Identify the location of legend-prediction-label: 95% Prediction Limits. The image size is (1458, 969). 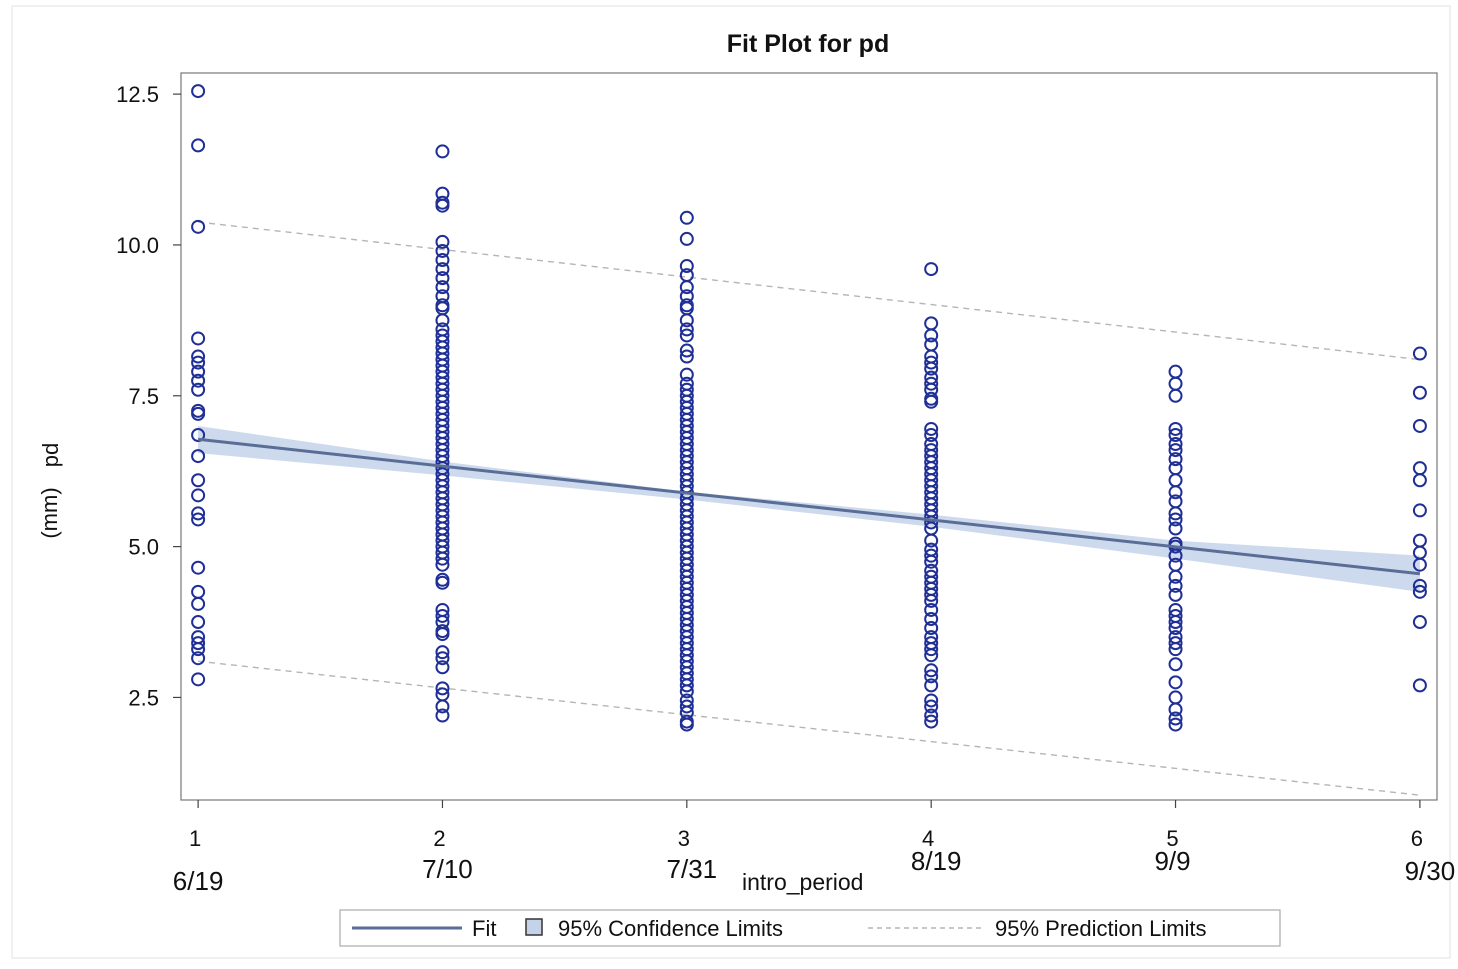
(1101, 928).